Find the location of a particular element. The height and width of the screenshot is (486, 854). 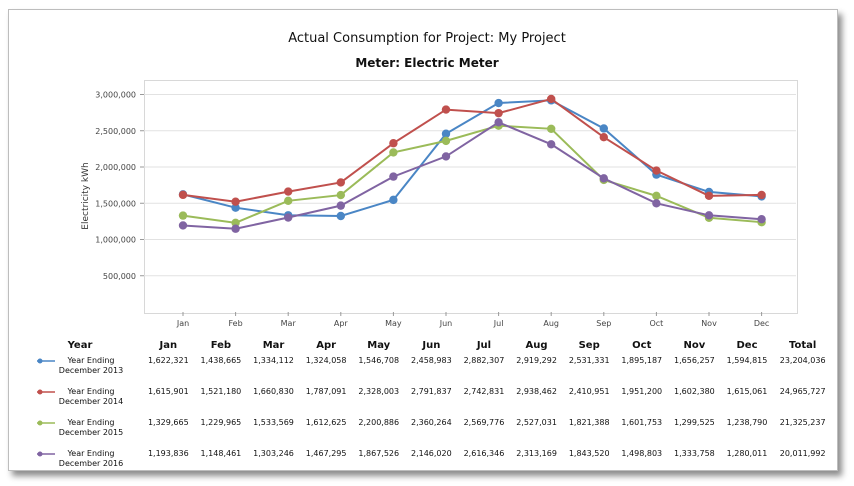

value-cell: 2,531,331 is located at coordinates (589, 360).